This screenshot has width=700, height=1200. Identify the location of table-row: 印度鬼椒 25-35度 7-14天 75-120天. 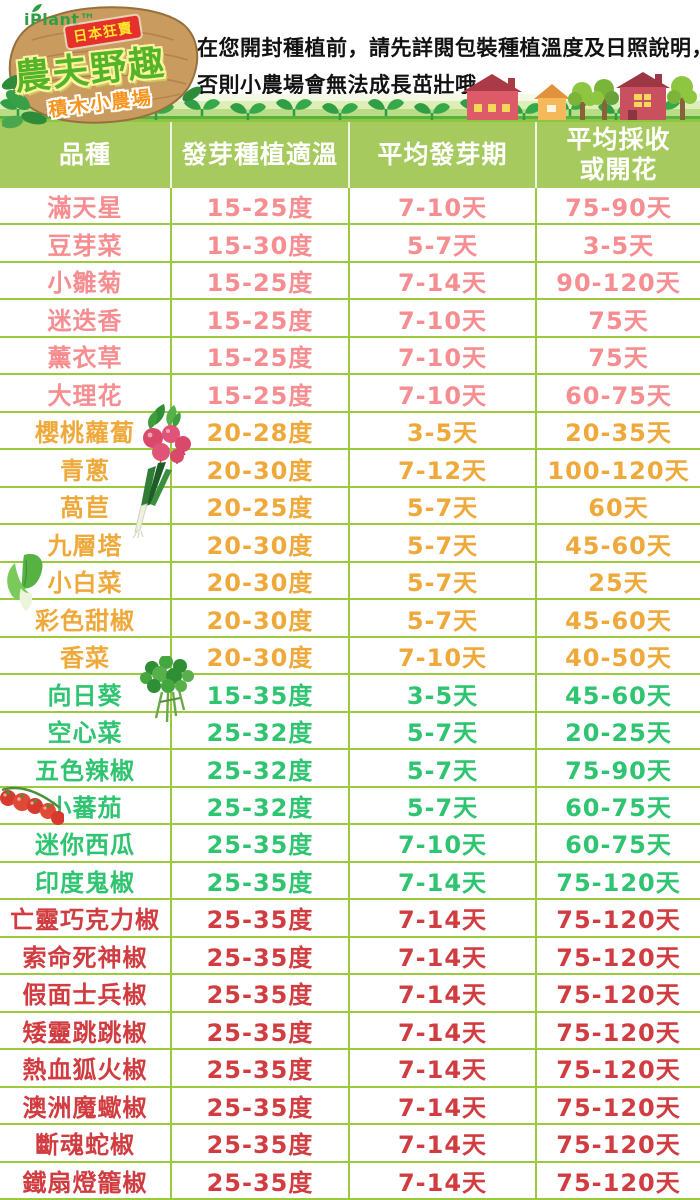
(350, 881).